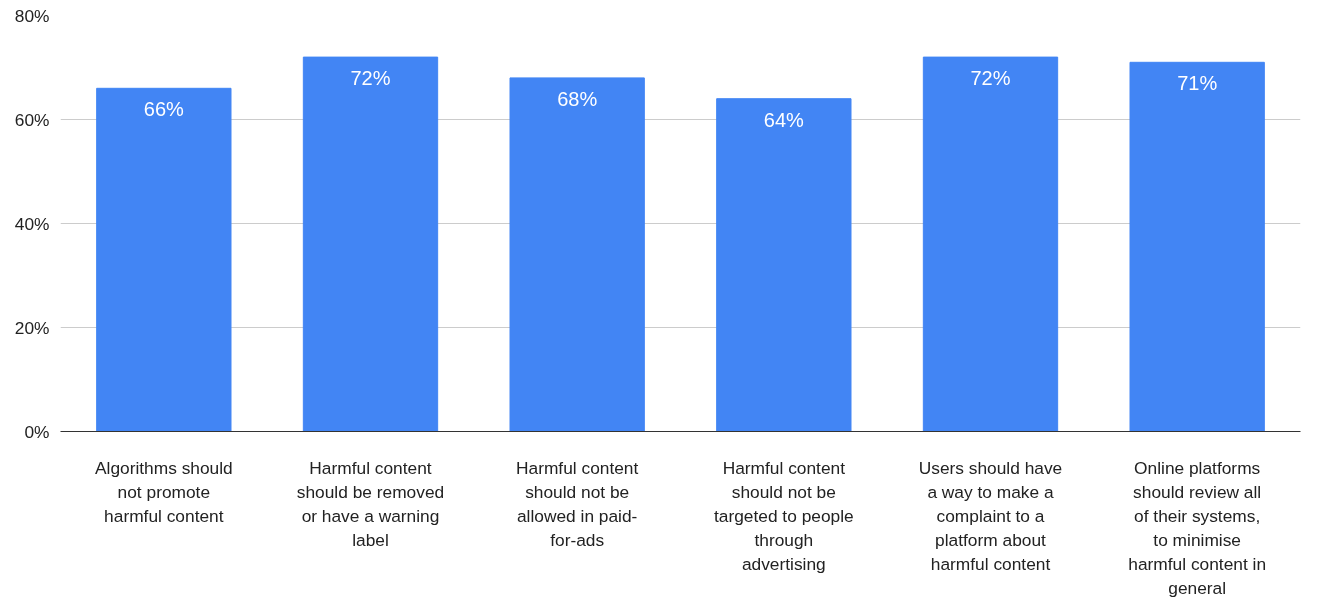 The width and height of the screenshot is (1319, 605). Describe the element at coordinates (370, 503) in the screenshot. I see `x-tick-label: Harmful content should be removed or have a warning label` at that location.